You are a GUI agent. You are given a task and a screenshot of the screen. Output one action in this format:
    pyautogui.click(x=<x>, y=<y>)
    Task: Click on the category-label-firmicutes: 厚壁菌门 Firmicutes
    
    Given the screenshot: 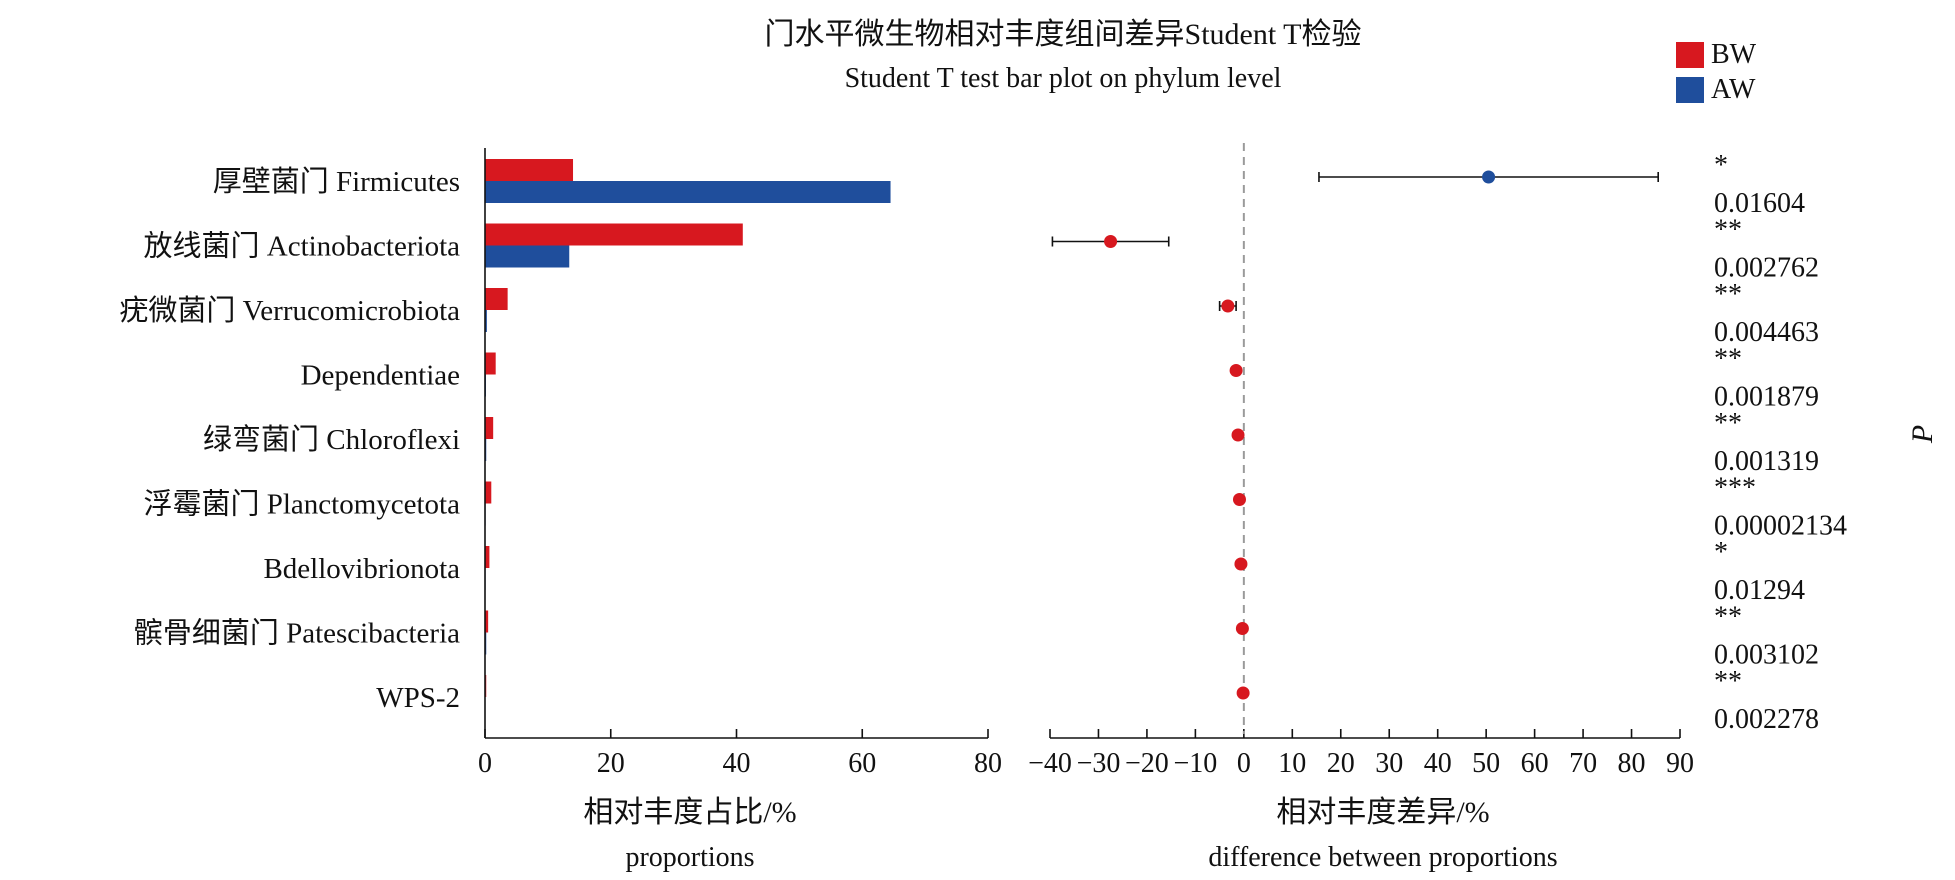 What is the action you would take?
    pyautogui.click(x=336, y=181)
    